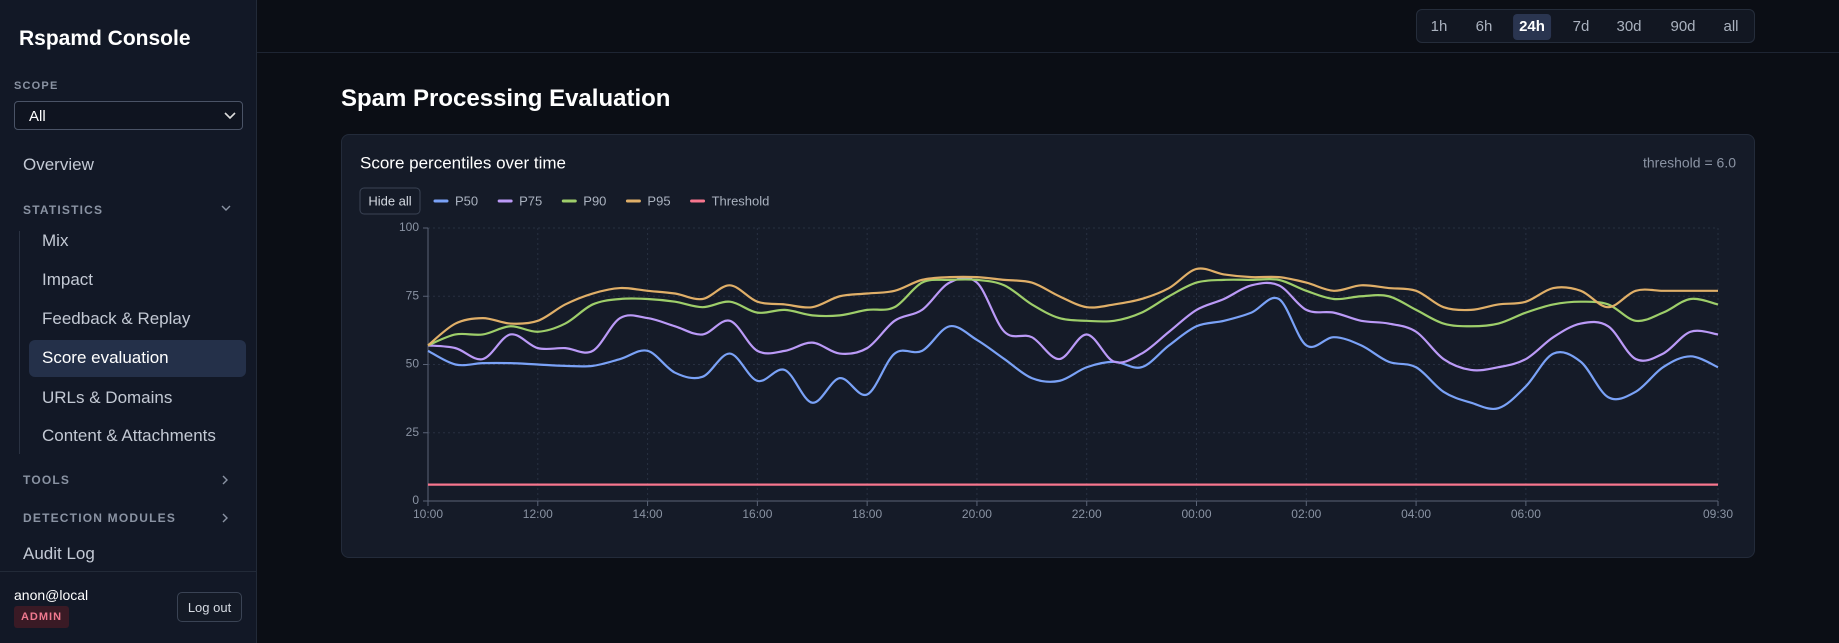 Image resolution: width=1839 pixels, height=643 pixels. Describe the element at coordinates (129, 435) in the screenshot. I see `nav-item: Content & Attachments` at that location.